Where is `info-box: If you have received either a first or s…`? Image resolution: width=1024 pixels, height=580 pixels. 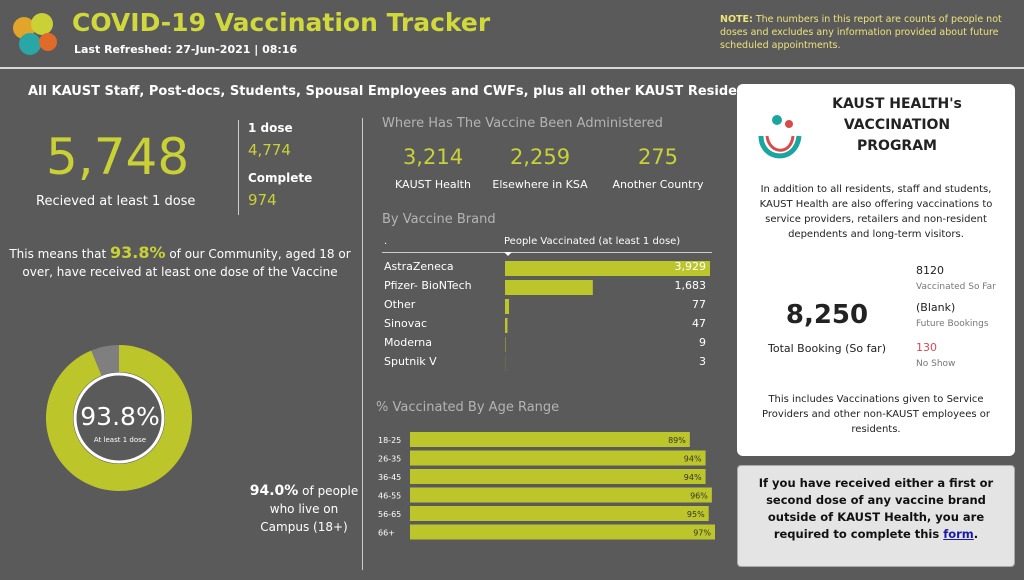
info-box: If you have received either a first or s… is located at coordinates (876, 516).